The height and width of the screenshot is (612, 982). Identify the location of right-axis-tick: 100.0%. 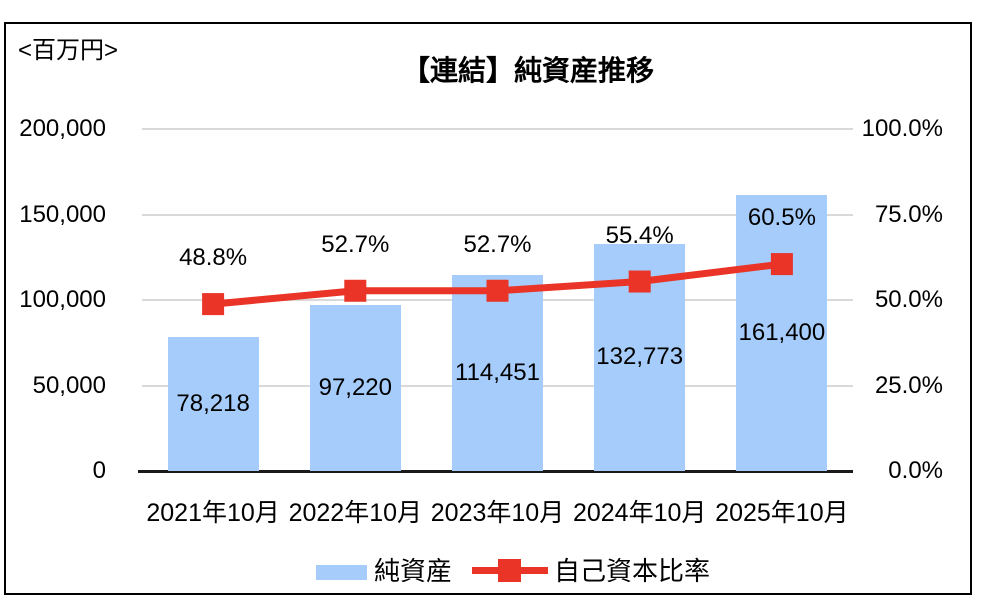
(902, 128).